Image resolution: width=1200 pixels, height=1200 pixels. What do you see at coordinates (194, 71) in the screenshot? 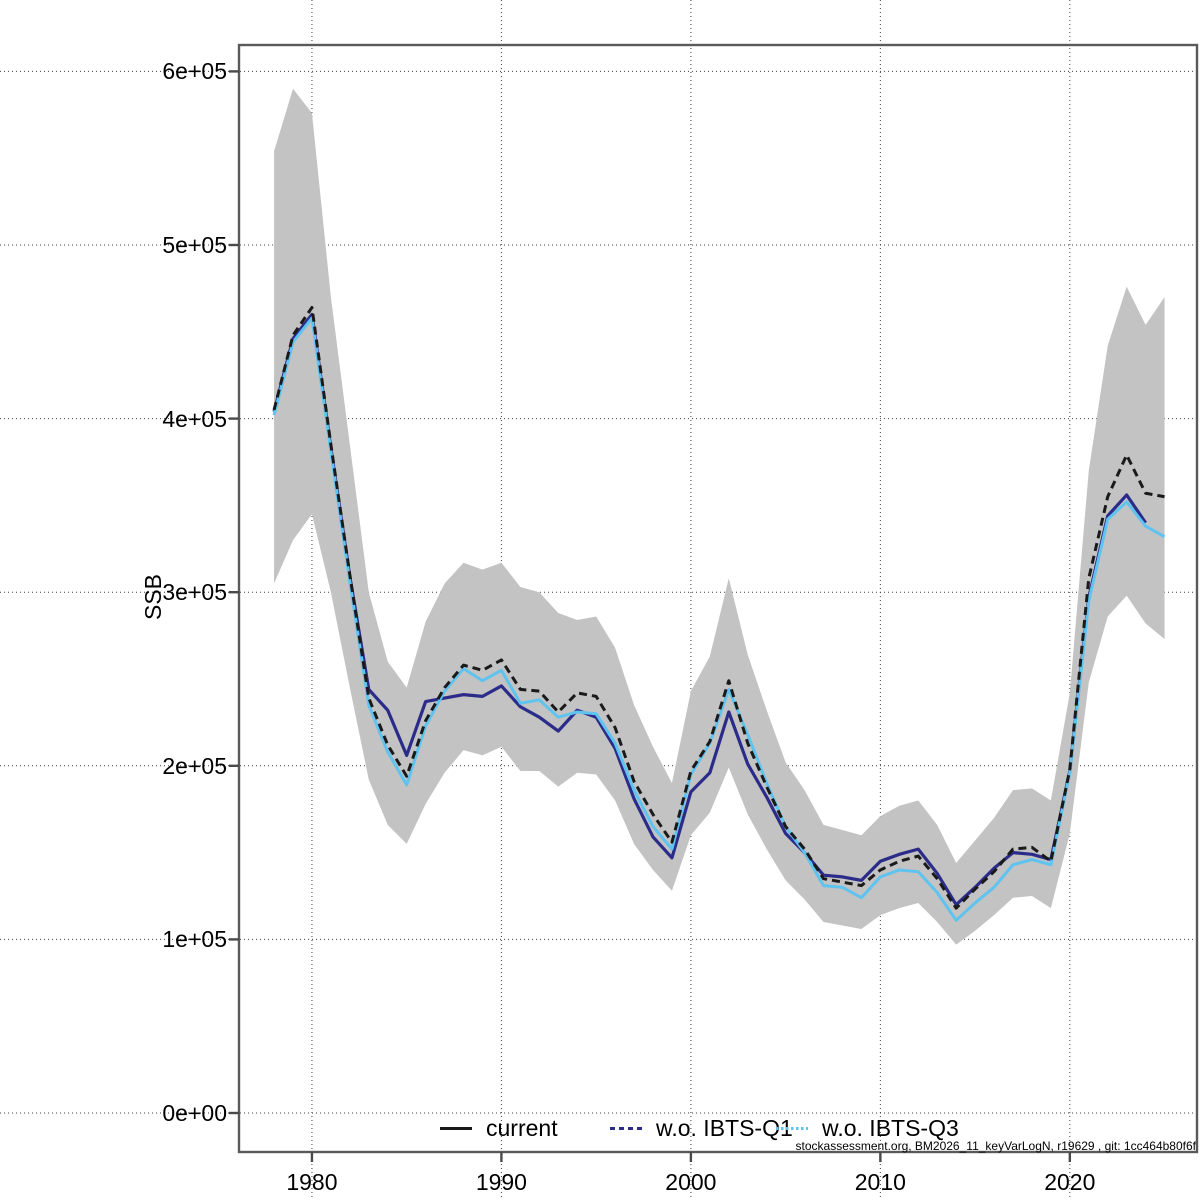
I see `y-tick-label: 6e+05` at bounding box center [194, 71].